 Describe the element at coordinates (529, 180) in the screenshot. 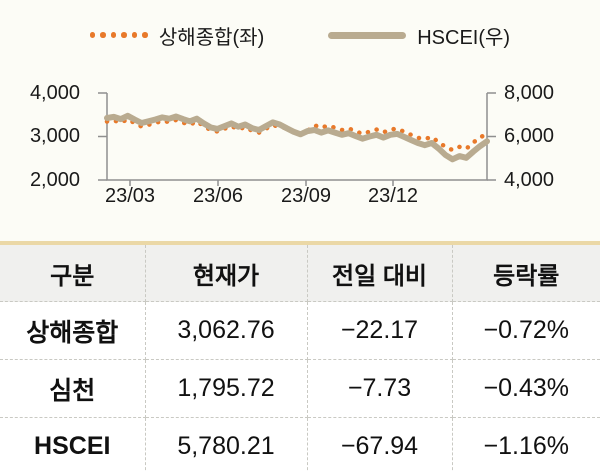

I see `right-axis-tick-4000: 4,000` at that location.